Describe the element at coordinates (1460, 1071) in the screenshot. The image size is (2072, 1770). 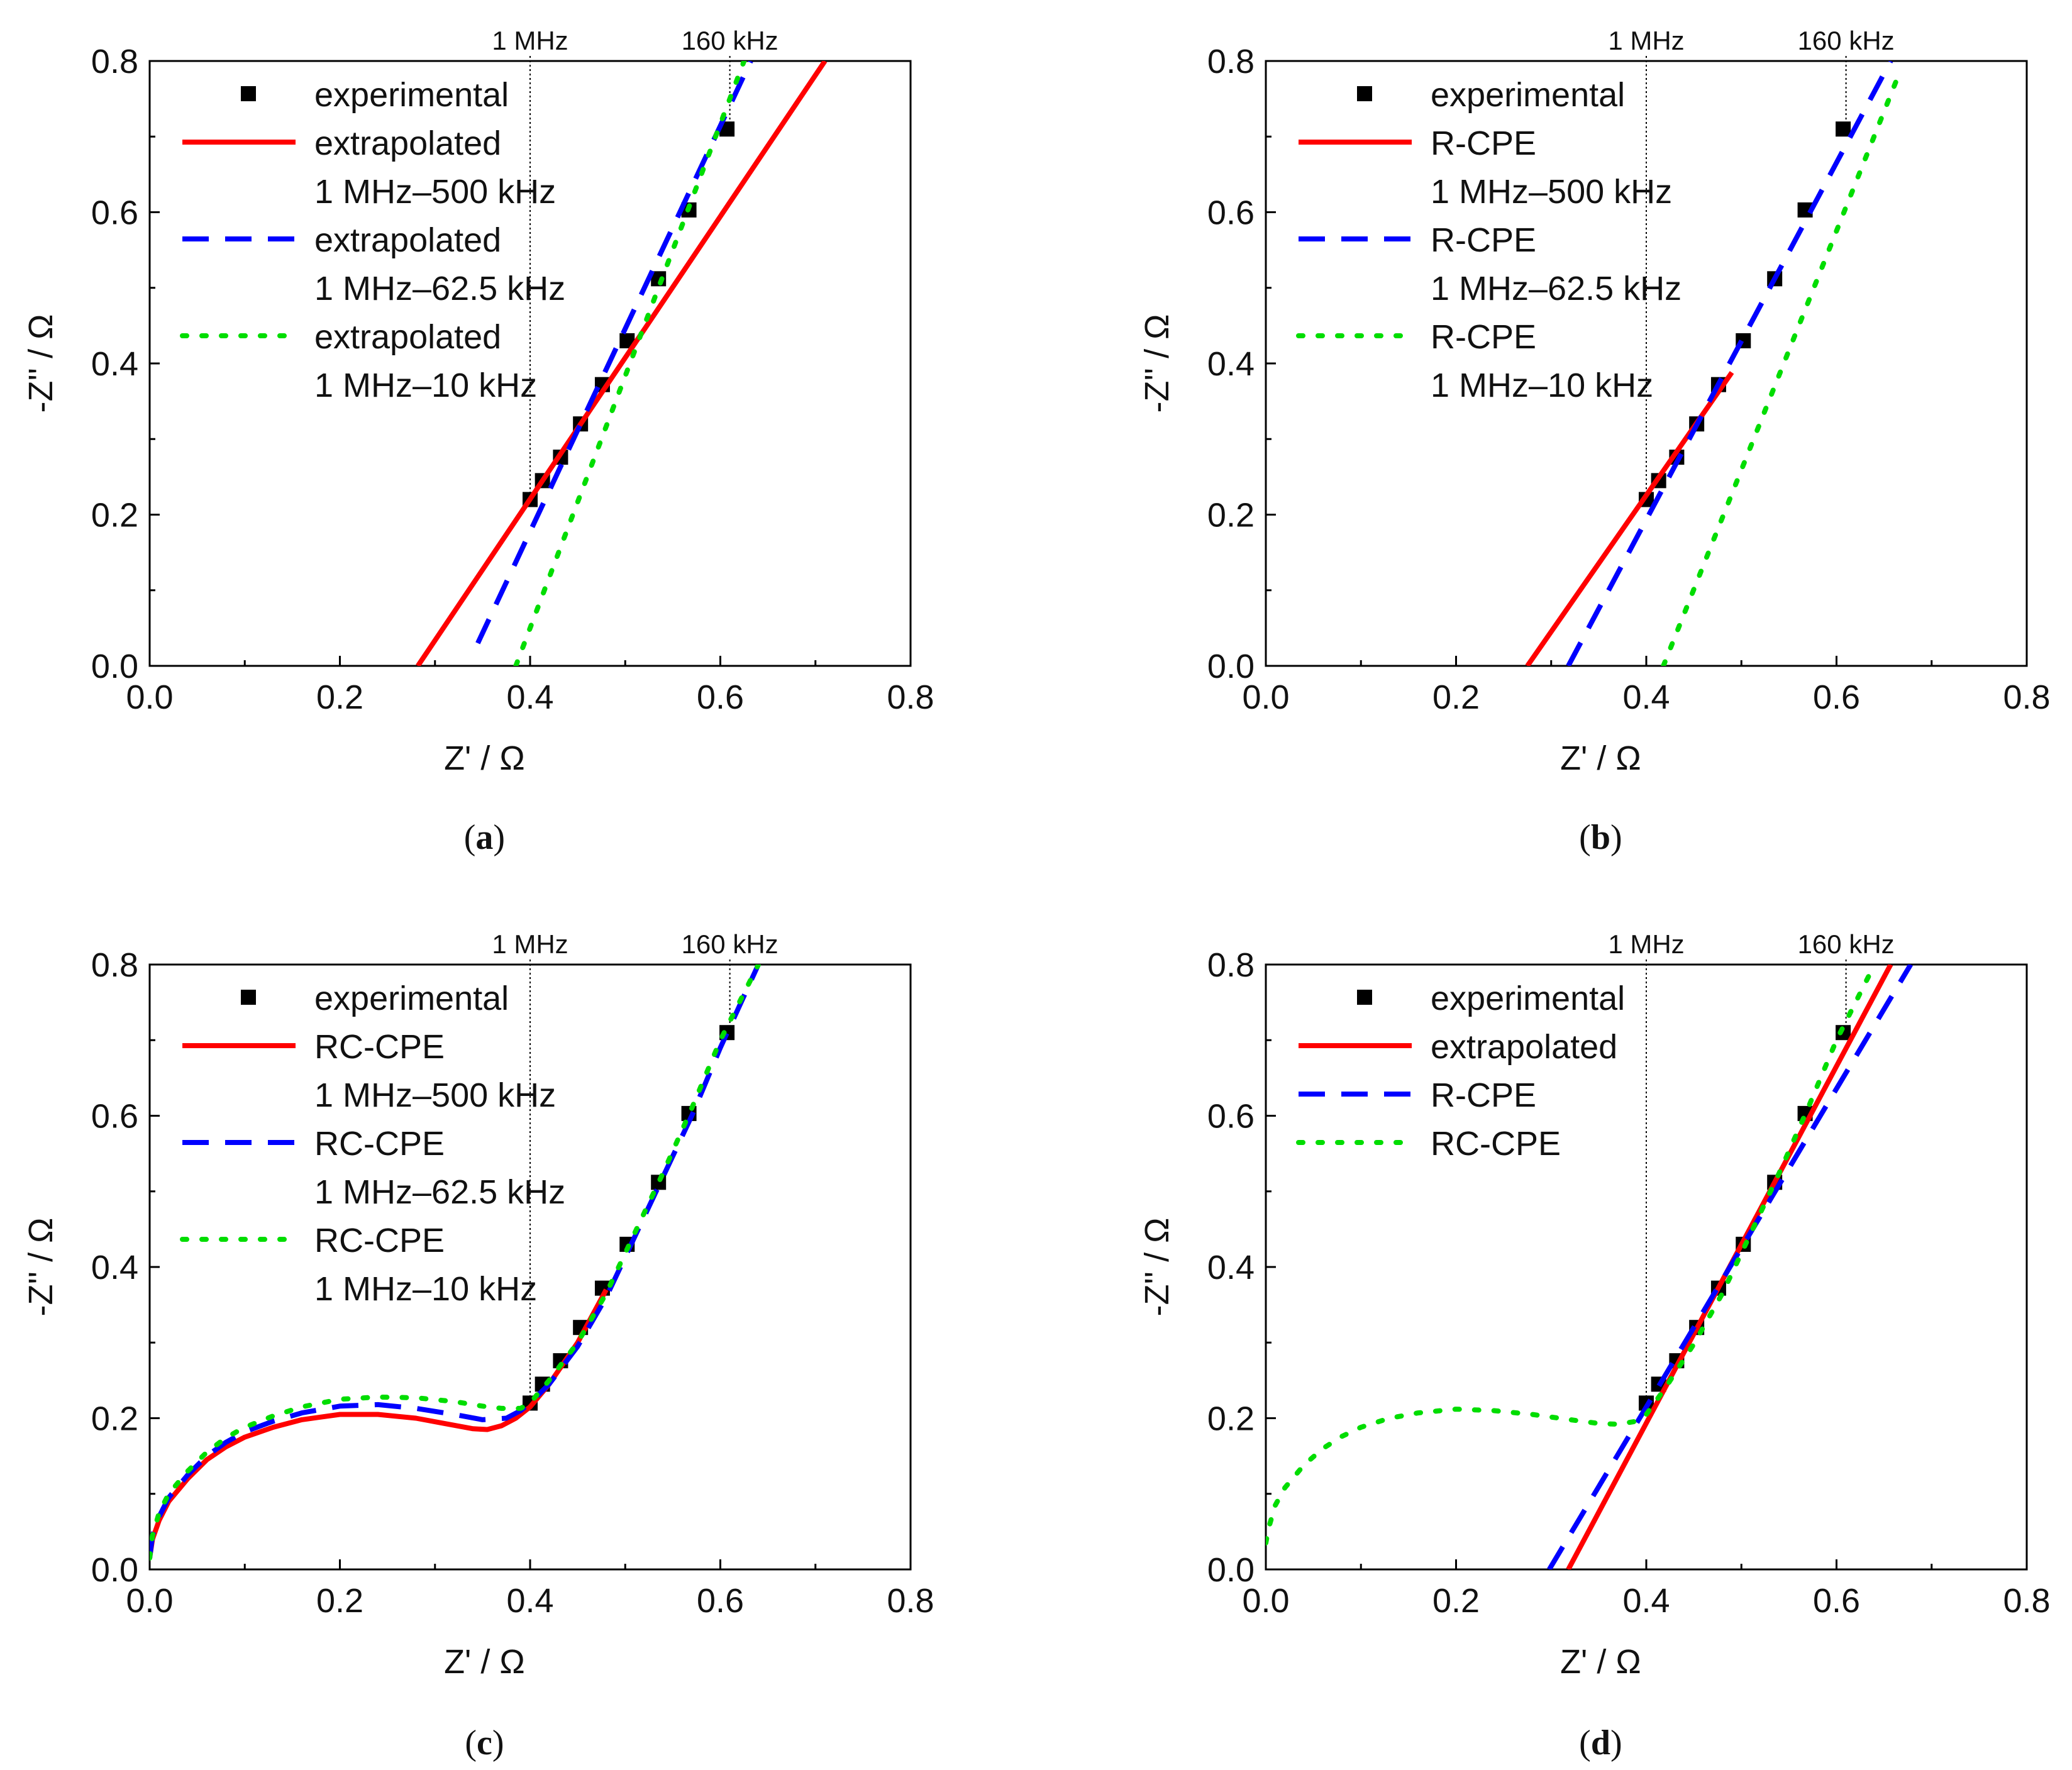
I see `legend: experimental extrapolated R-CPE RC-CPE` at that location.